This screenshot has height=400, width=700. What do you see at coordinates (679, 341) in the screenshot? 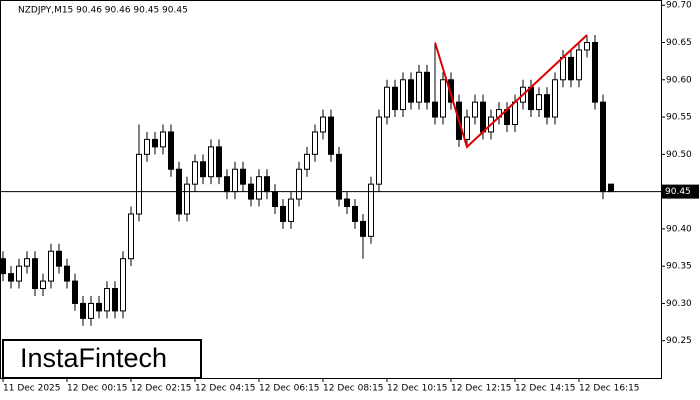
I see `y-tick-label: 90.25` at bounding box center [679, 341].